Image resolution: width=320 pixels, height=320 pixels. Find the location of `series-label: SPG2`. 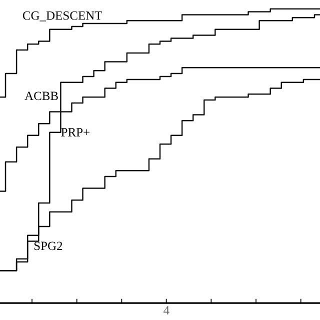

series-label: SPG2 is located at coordinates (48, 246).